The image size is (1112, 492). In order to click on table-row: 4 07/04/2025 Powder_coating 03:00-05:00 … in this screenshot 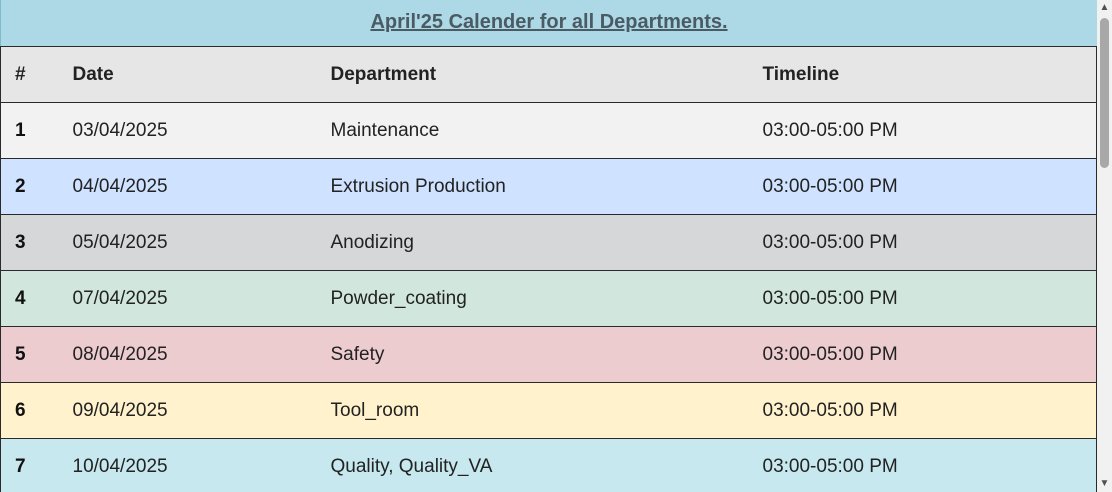, I will do `click(548, 298)`.